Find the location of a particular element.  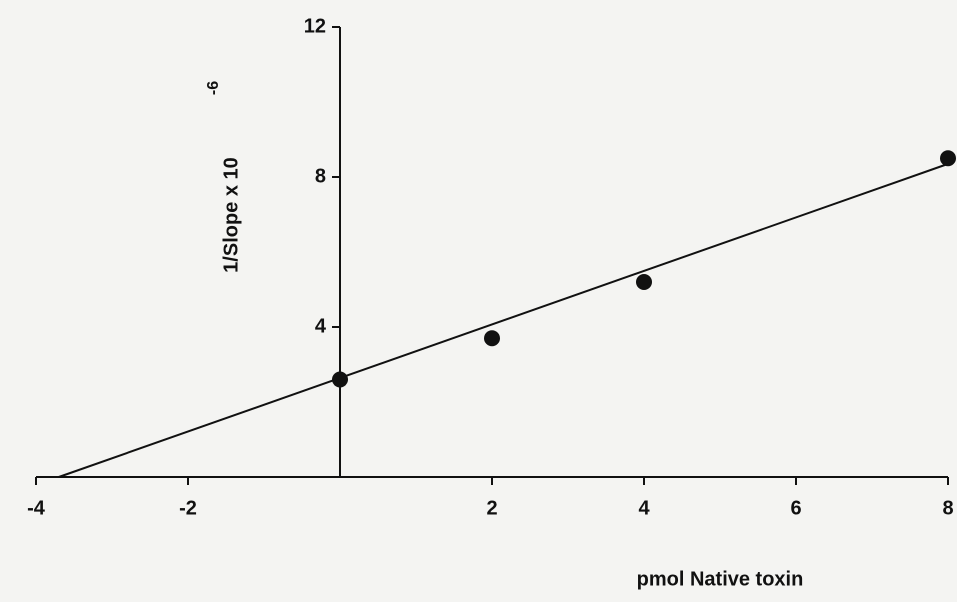

y-tick-label: 12 is located at coordinates (315, 26).